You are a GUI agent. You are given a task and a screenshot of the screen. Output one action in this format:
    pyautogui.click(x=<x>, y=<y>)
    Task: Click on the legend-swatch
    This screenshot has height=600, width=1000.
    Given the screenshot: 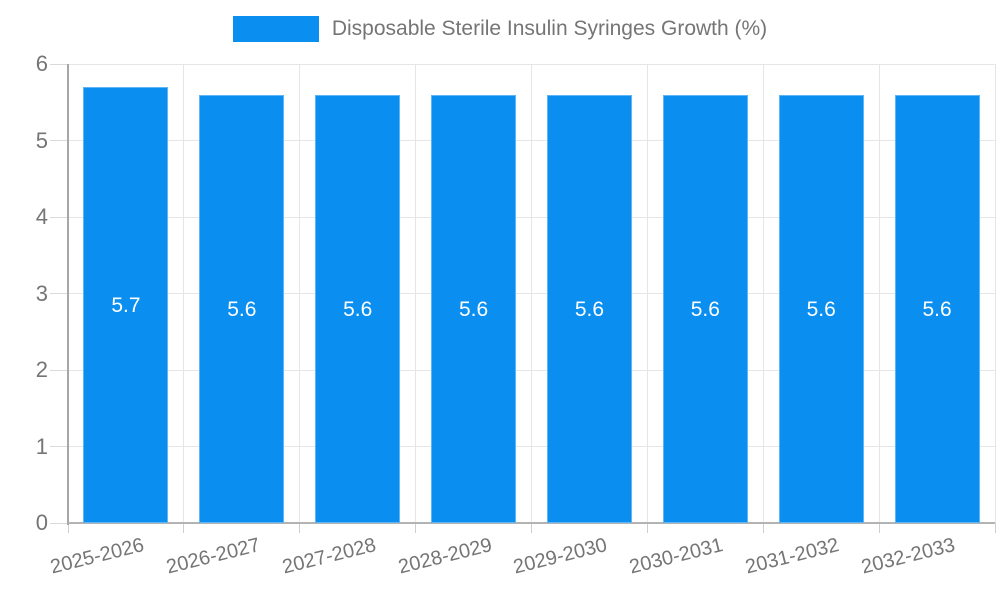 What is the action you would take?
    pyautogui.click(x=275, y=29)
    